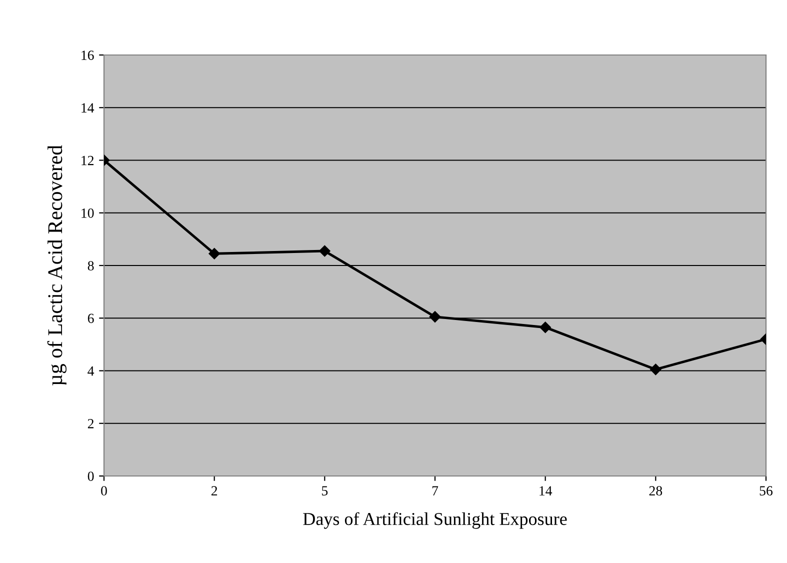  I want to click on x-tick-label: 0, so click(104, 491).